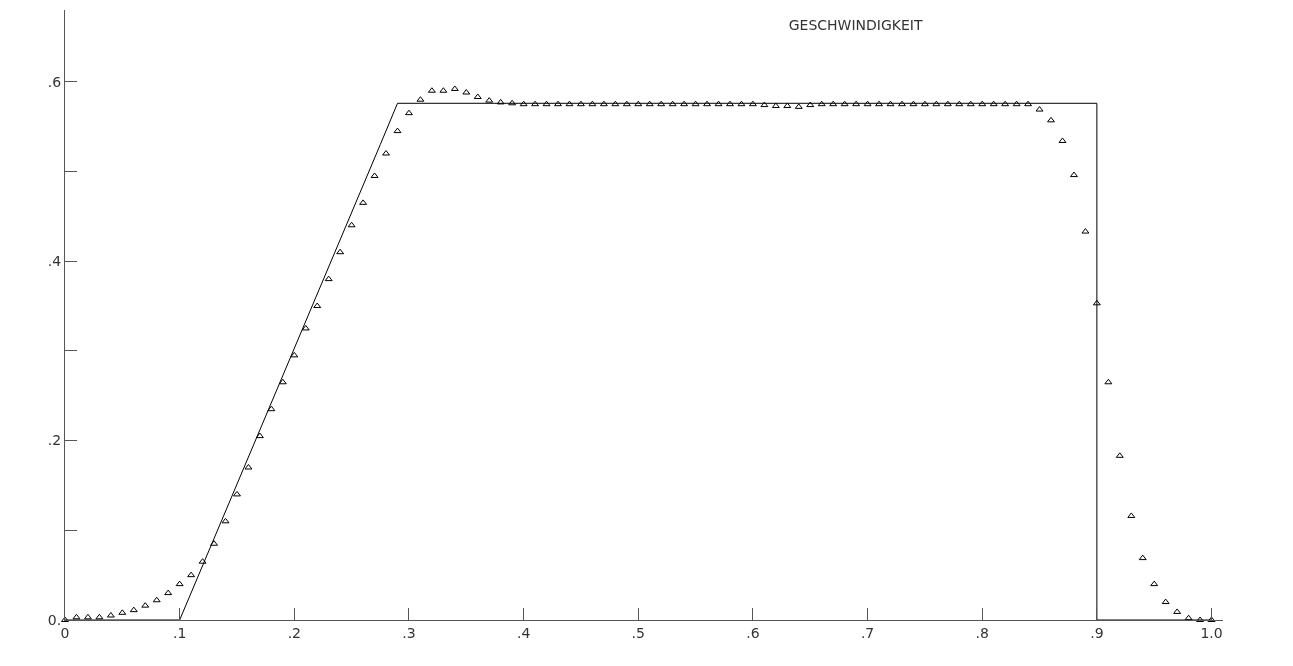 Image resolution: width=1293 pixels, height=666 pixels. Describe the element at coordinates (54, 261) in the screenshot. I see `y-tick-label: .4` at that location.